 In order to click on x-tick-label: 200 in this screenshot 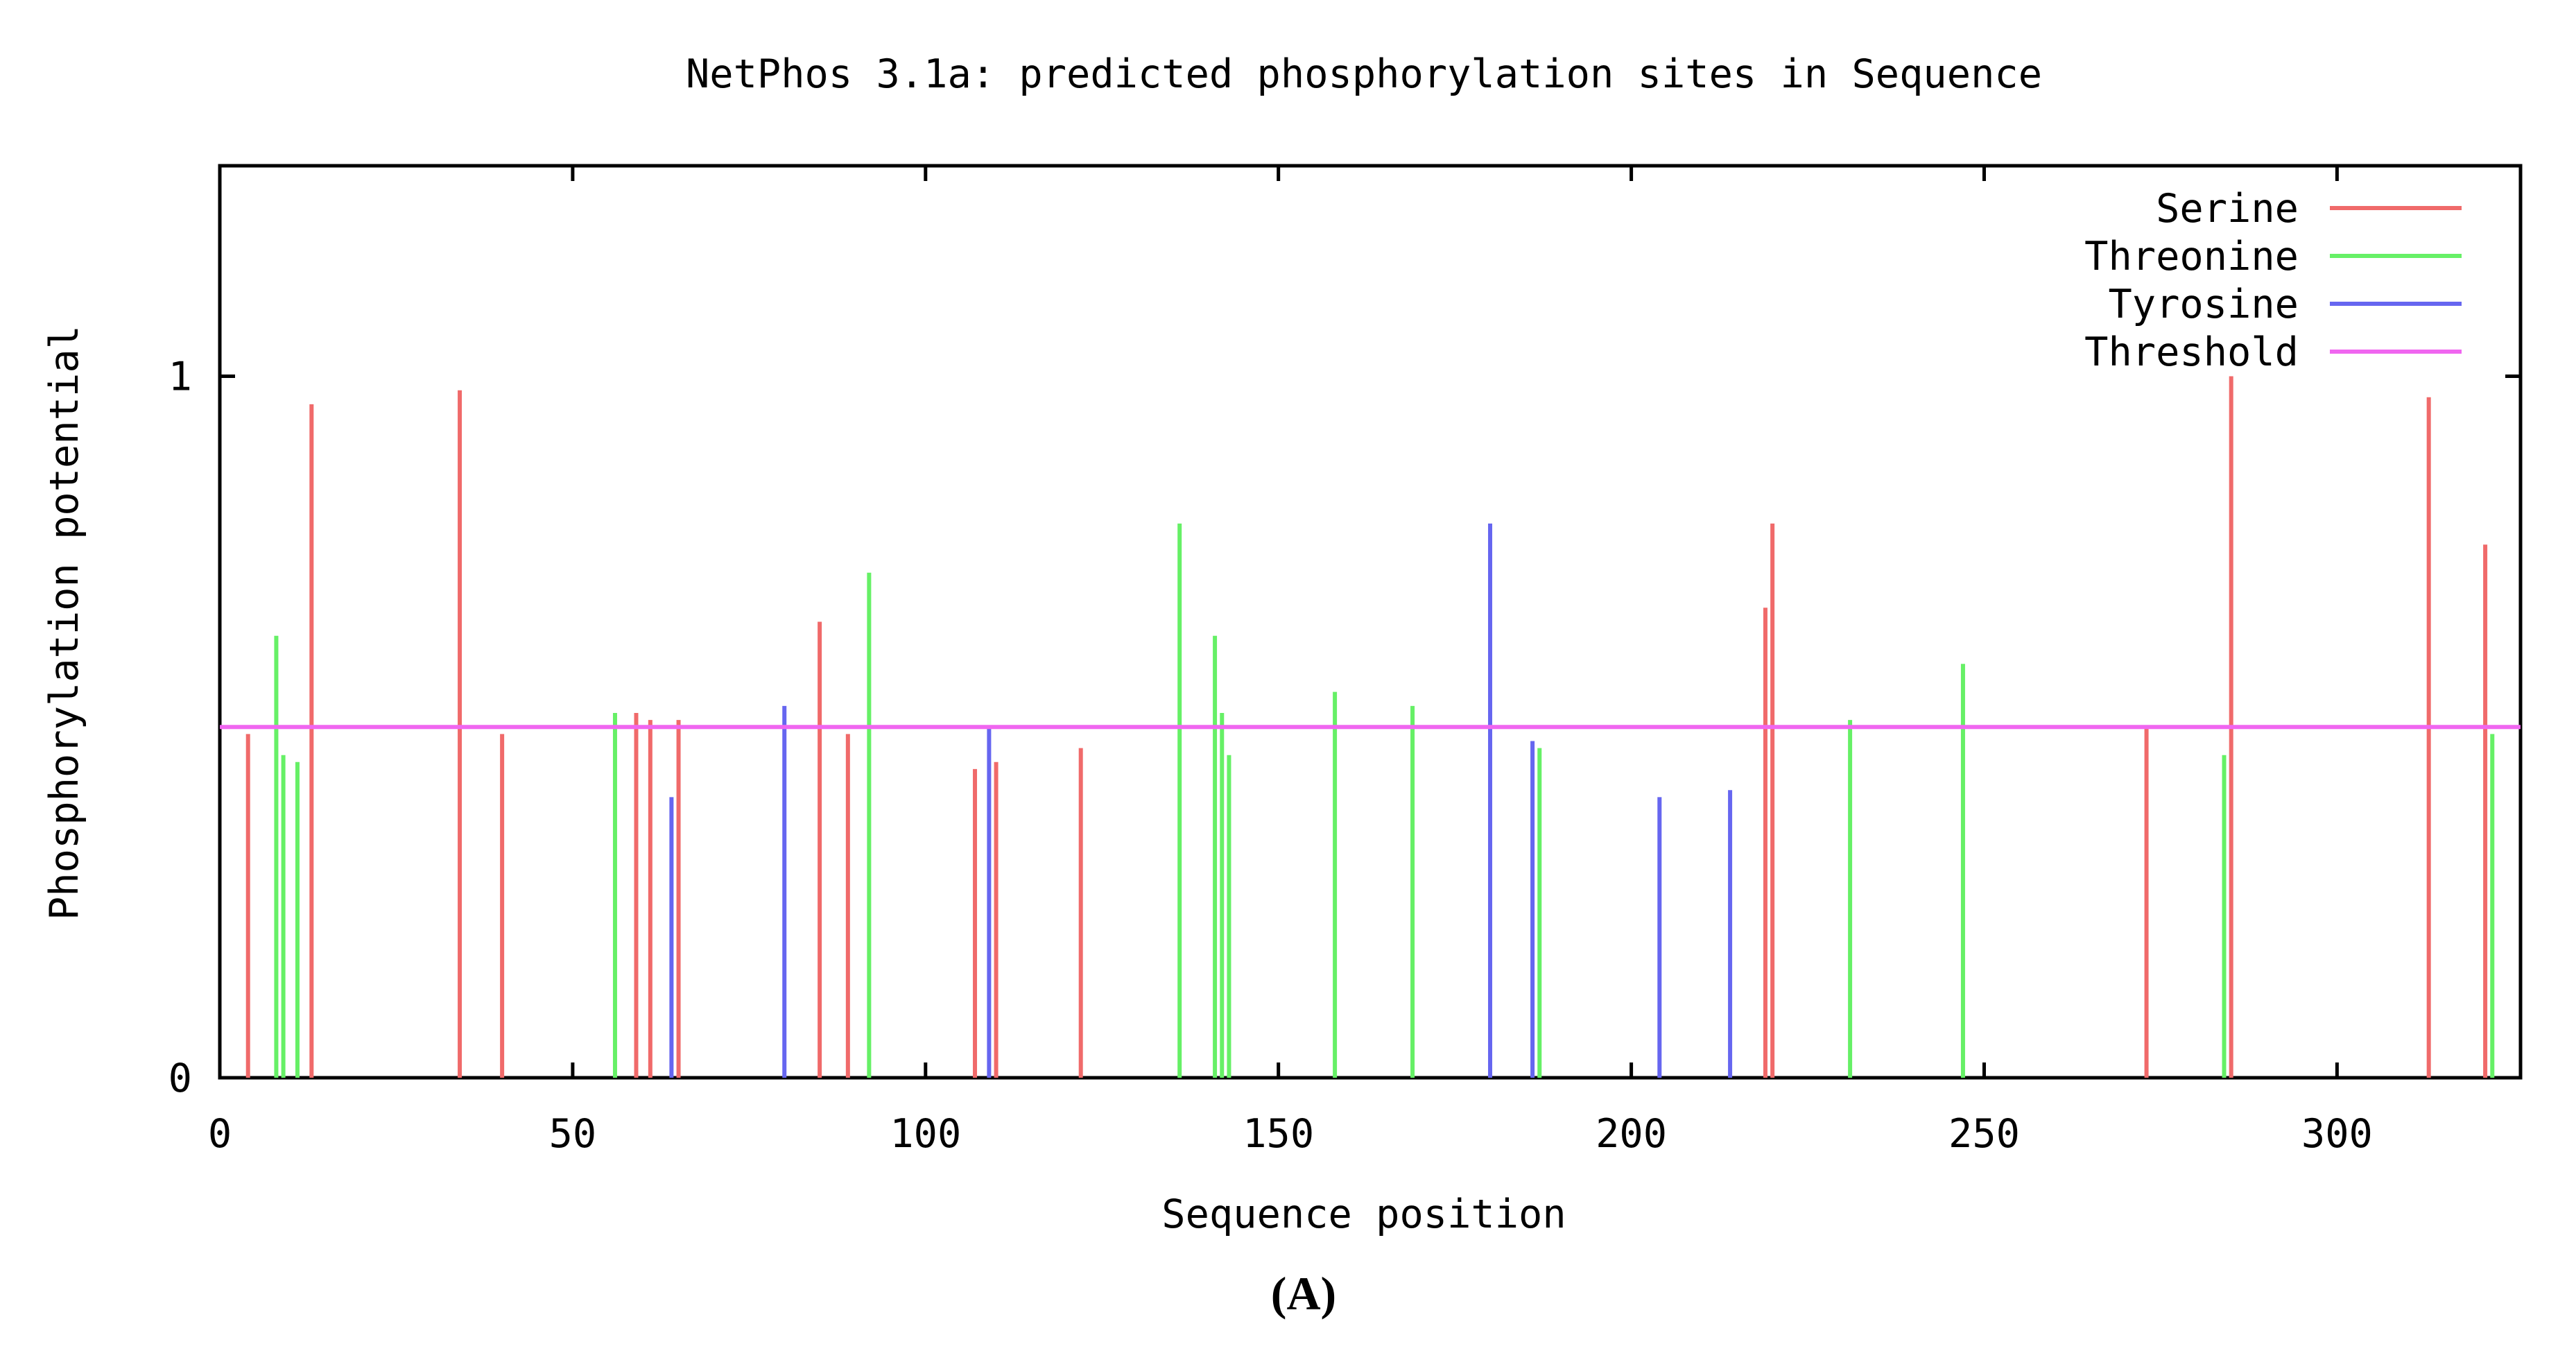, I will do `click(1631, 1134)`.